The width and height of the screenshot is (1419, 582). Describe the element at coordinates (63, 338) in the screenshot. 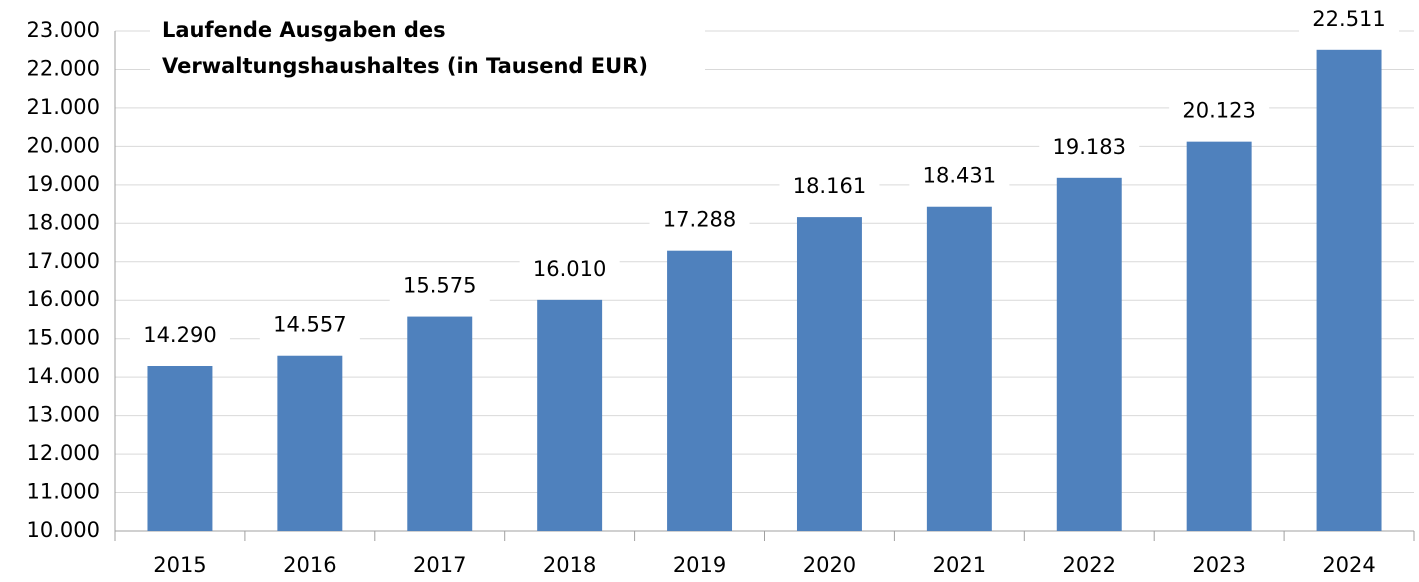

I see `y-tick-label: 15.000` at that location.